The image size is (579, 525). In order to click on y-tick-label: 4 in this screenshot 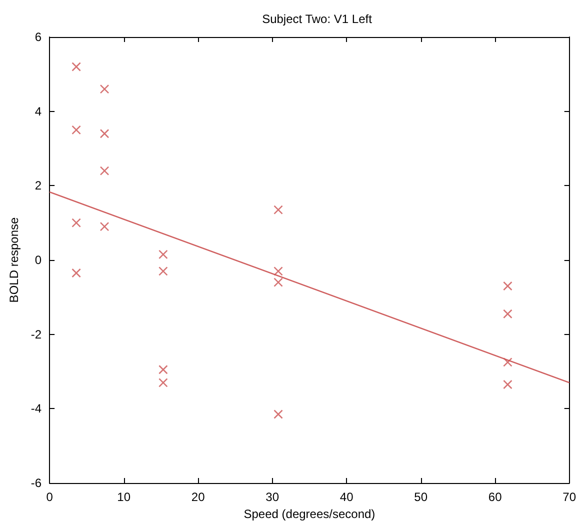, I will do `click(38, 111)`.